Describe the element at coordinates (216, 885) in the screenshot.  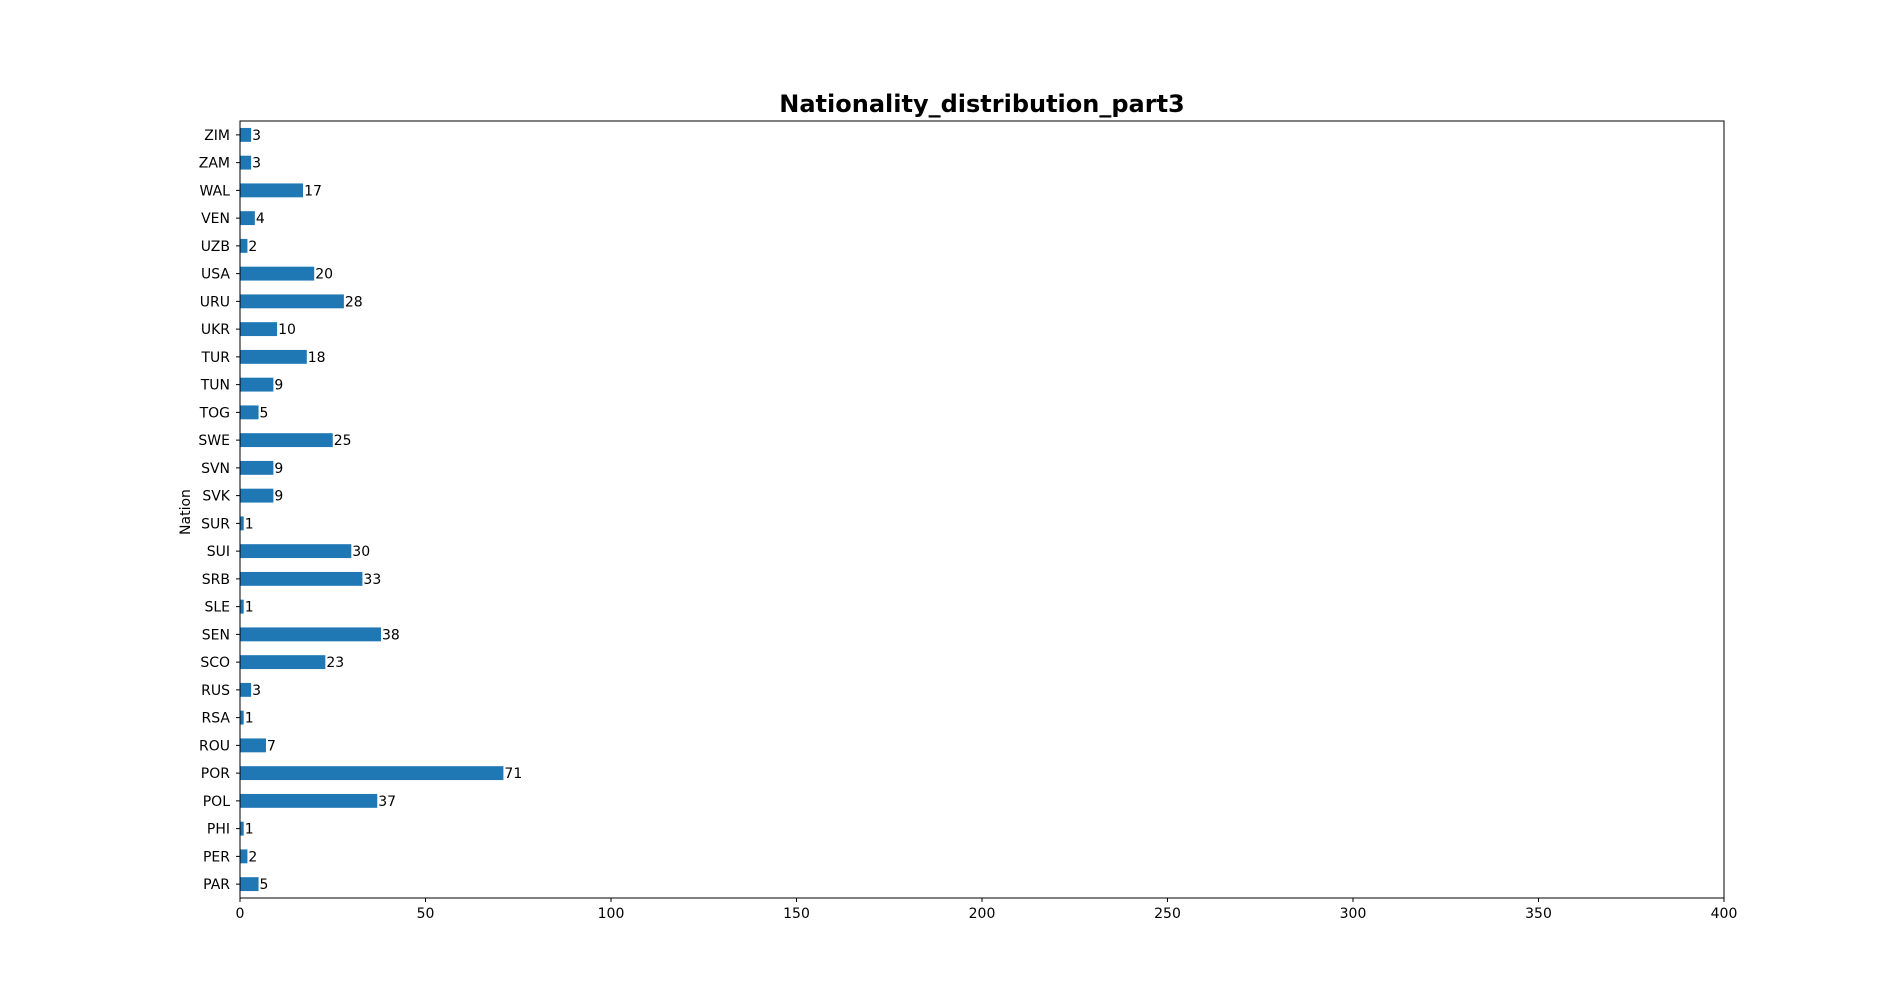
I see `y-tick-label-par: PAR` at that location.